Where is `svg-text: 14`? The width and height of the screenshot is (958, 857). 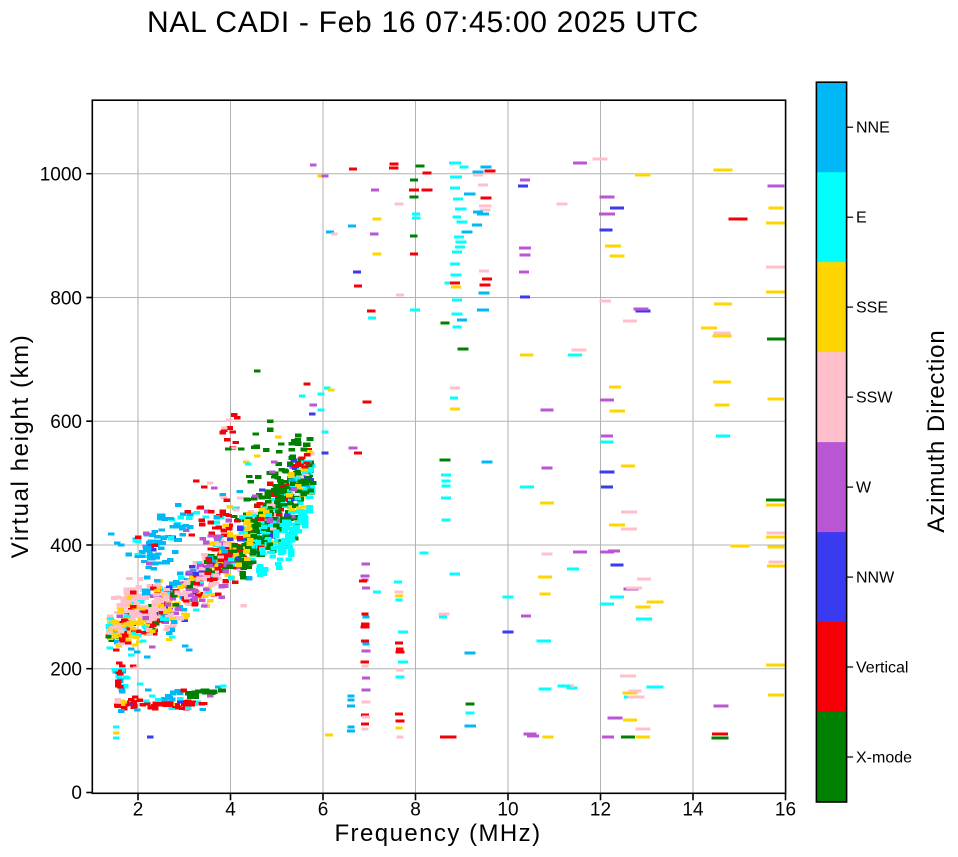
svg-text: 14 is located at coordinates (693, 810).